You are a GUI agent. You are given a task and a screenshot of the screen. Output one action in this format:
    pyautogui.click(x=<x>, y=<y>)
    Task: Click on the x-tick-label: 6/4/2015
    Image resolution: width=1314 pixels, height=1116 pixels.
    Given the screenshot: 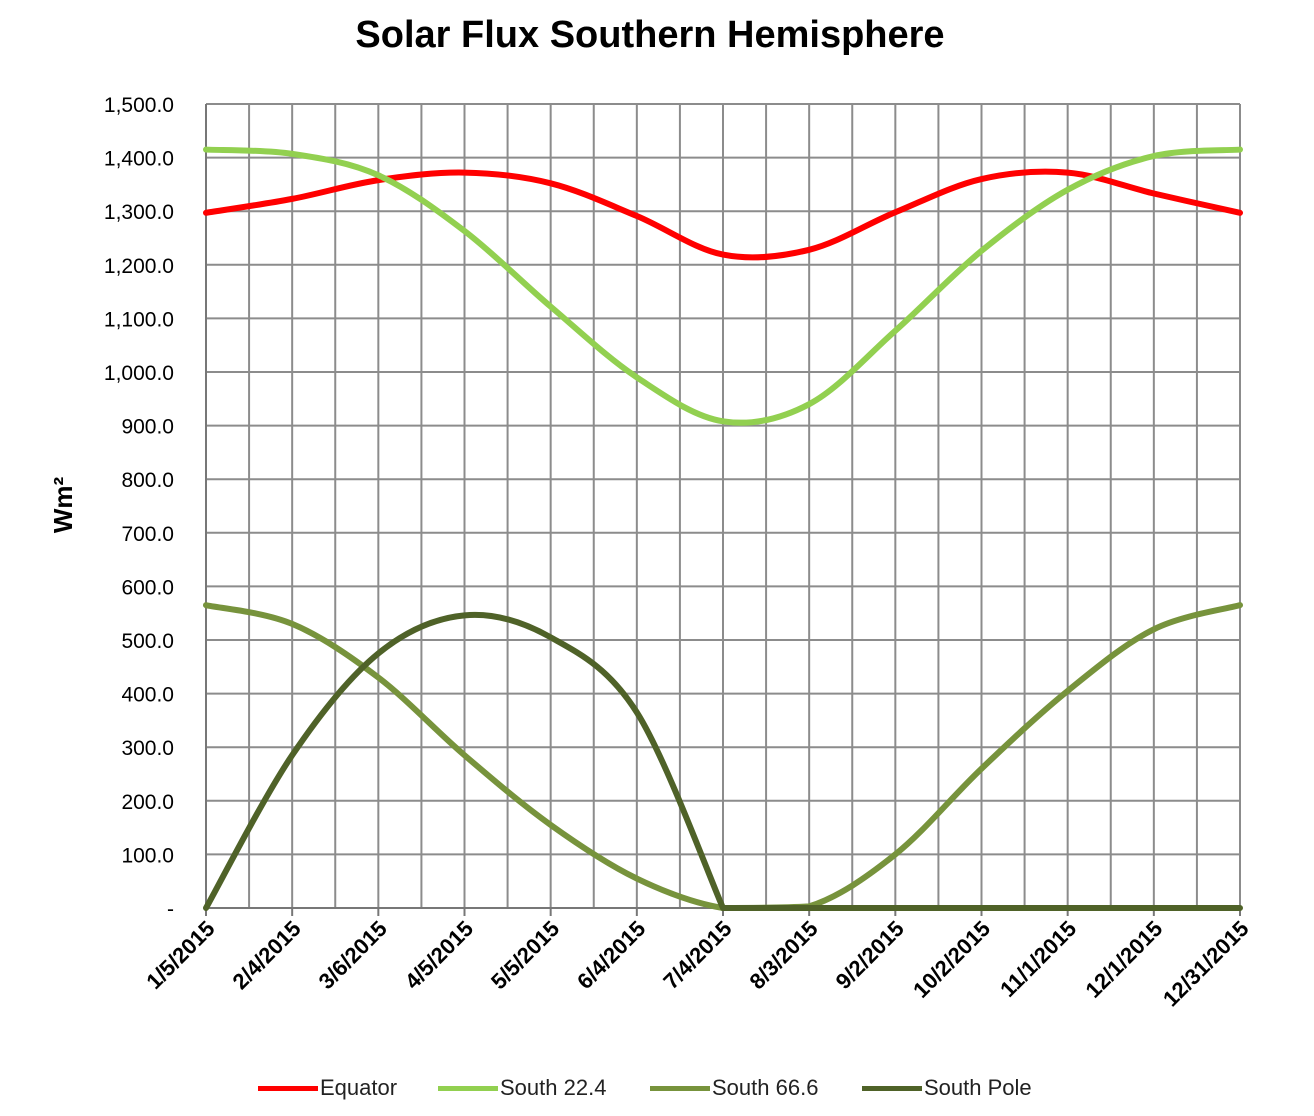 What is the action you would take?
    pyautogui.click(x=611, y=955)
    